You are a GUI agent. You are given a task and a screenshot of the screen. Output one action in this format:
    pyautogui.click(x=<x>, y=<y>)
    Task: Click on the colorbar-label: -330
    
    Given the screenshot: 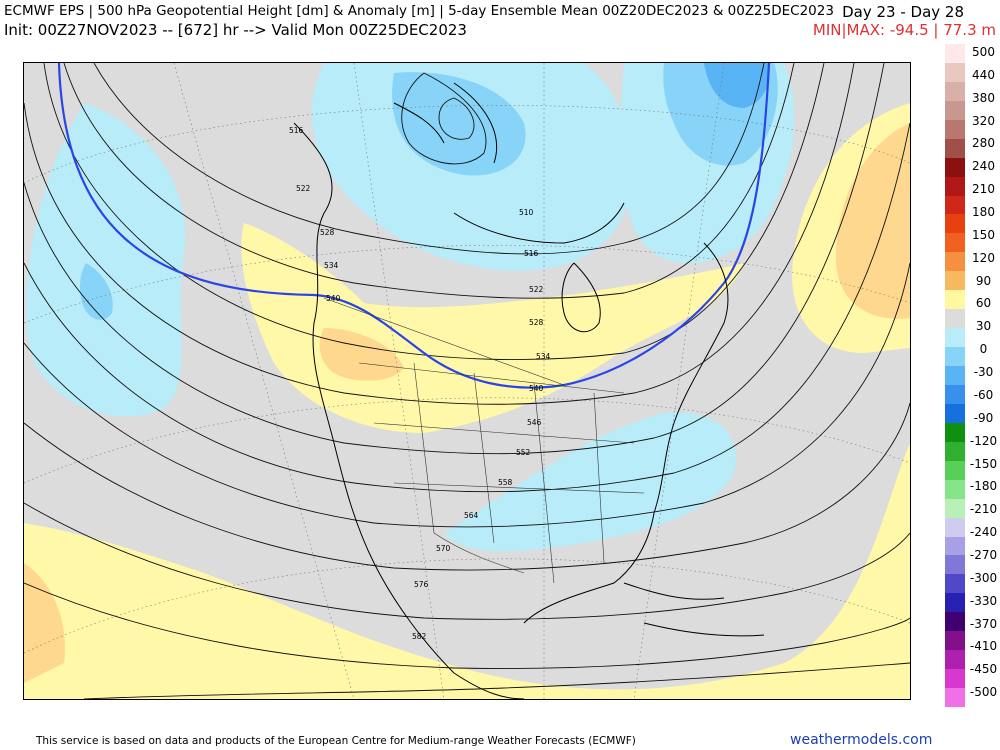 What is the action you would take?
    pyautogui.click(x=983, y=600)
    